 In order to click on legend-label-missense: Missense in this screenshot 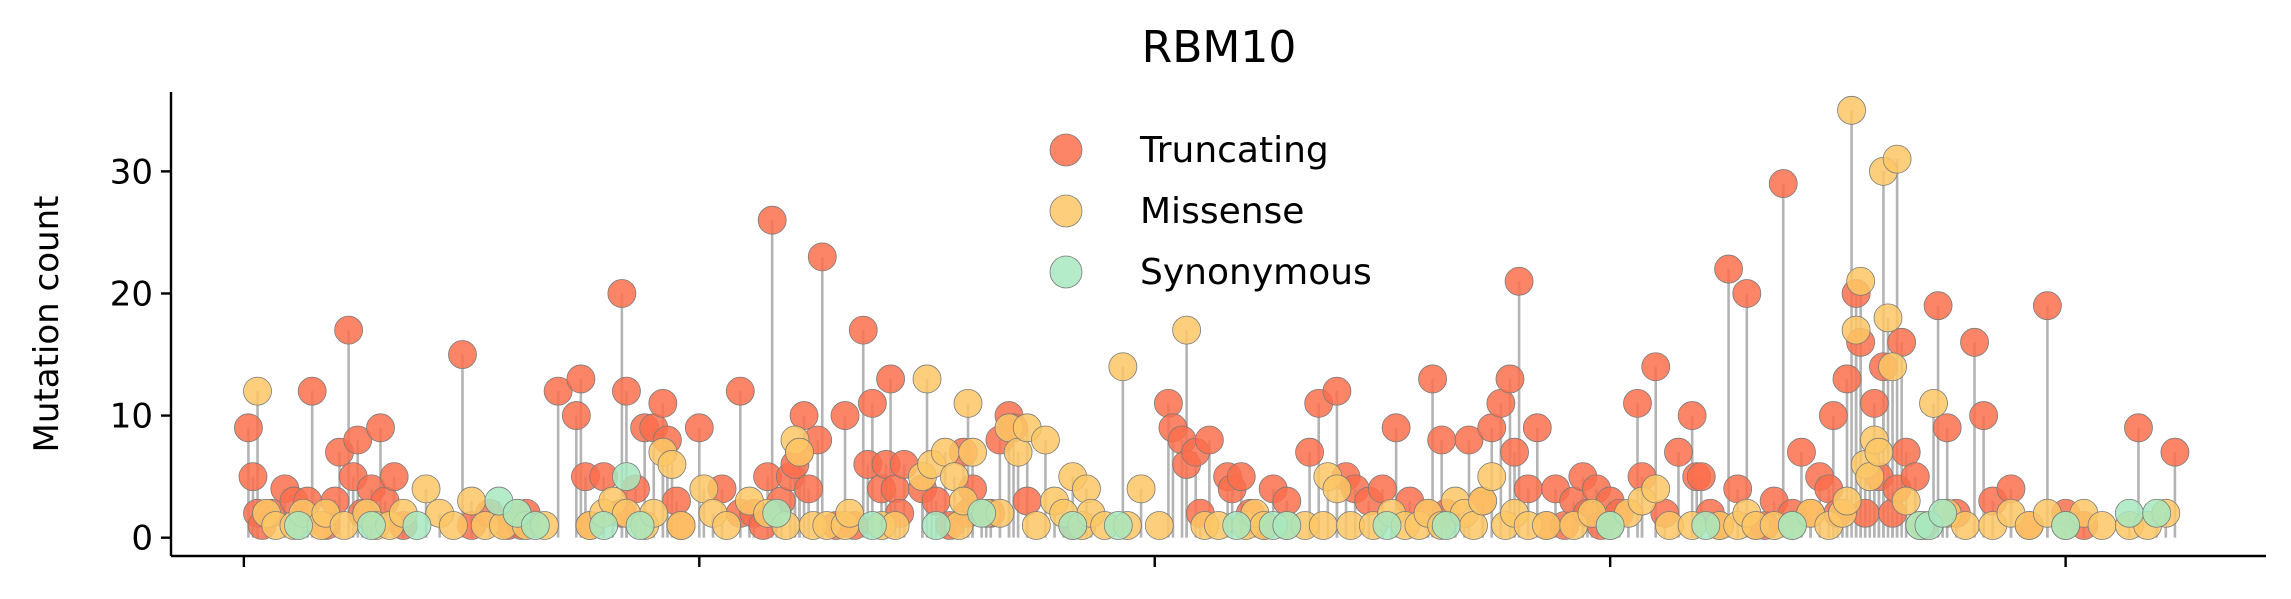, I will do `click(1222, 211)`.